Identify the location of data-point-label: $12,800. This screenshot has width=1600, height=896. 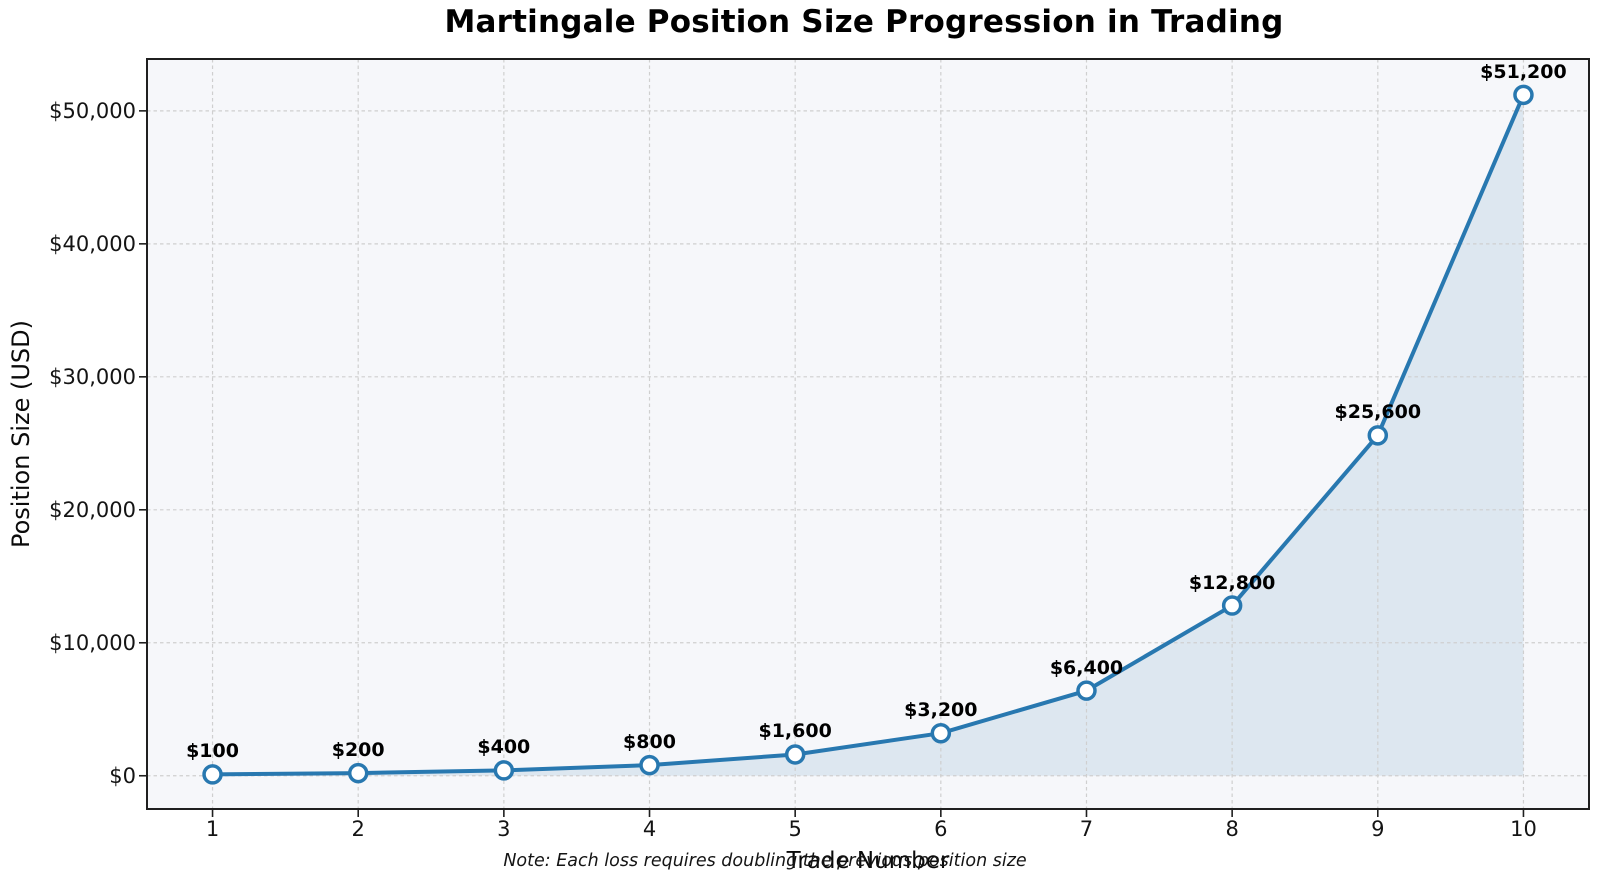
(1232, 582).